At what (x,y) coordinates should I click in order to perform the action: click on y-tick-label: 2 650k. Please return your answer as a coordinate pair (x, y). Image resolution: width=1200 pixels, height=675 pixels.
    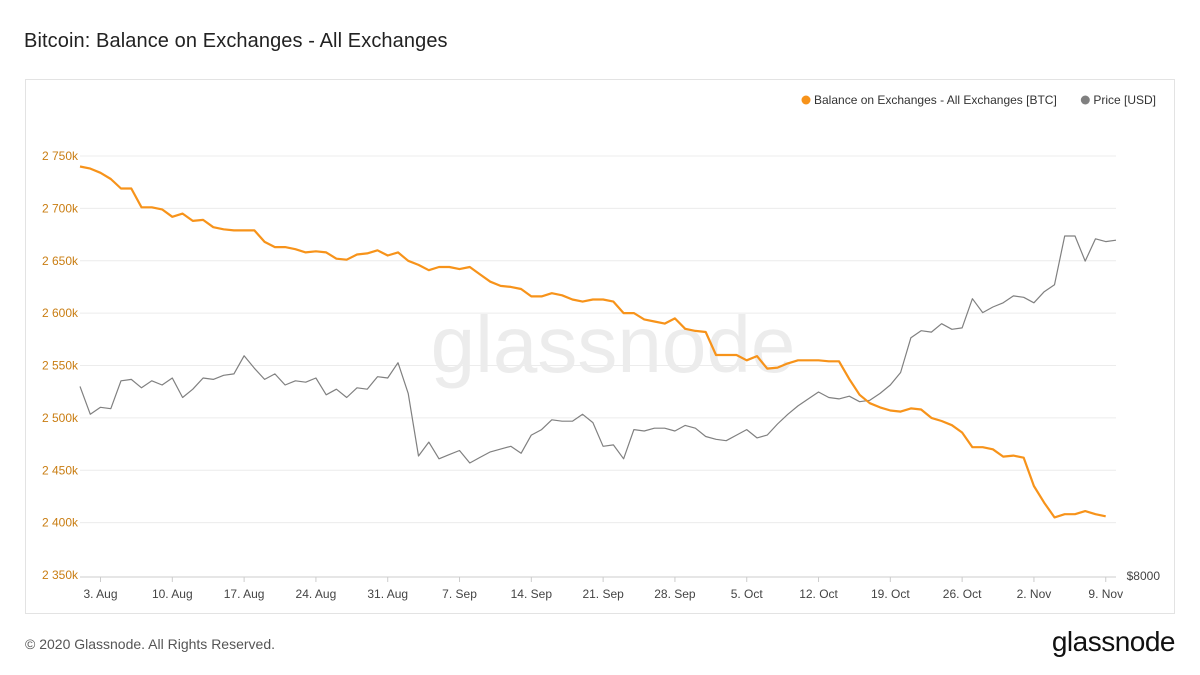
    Looking at the image, I should click on (60, 261).